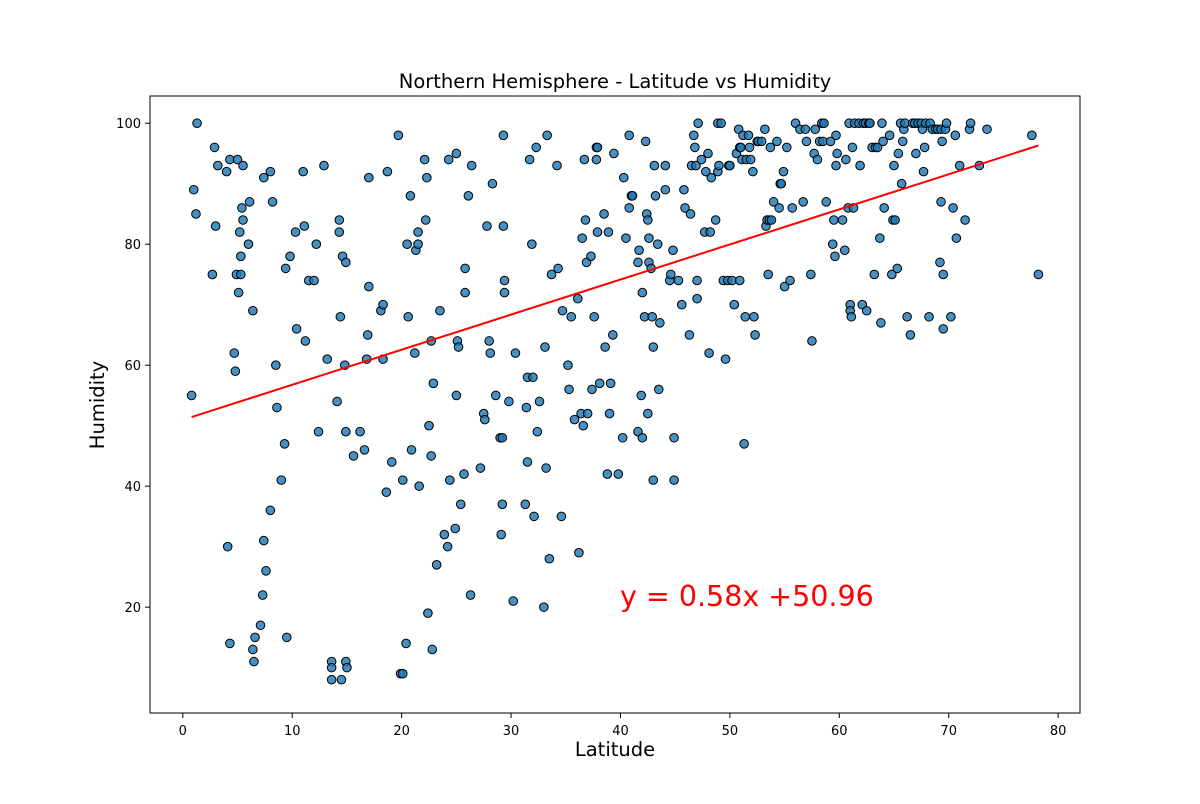 The width and height of the screenshot is (1200, 804). I want to click on y-tick-label: 80, so click(132, 245).